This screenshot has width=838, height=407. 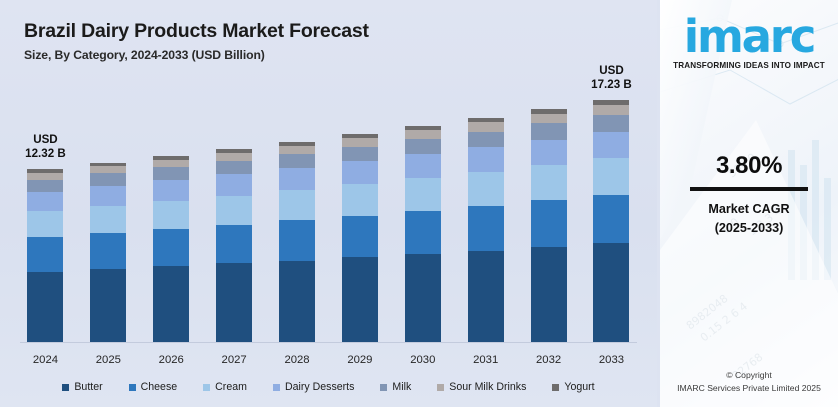 I want to click on legend-item-milk: Milk, so click(x=395, y=387).